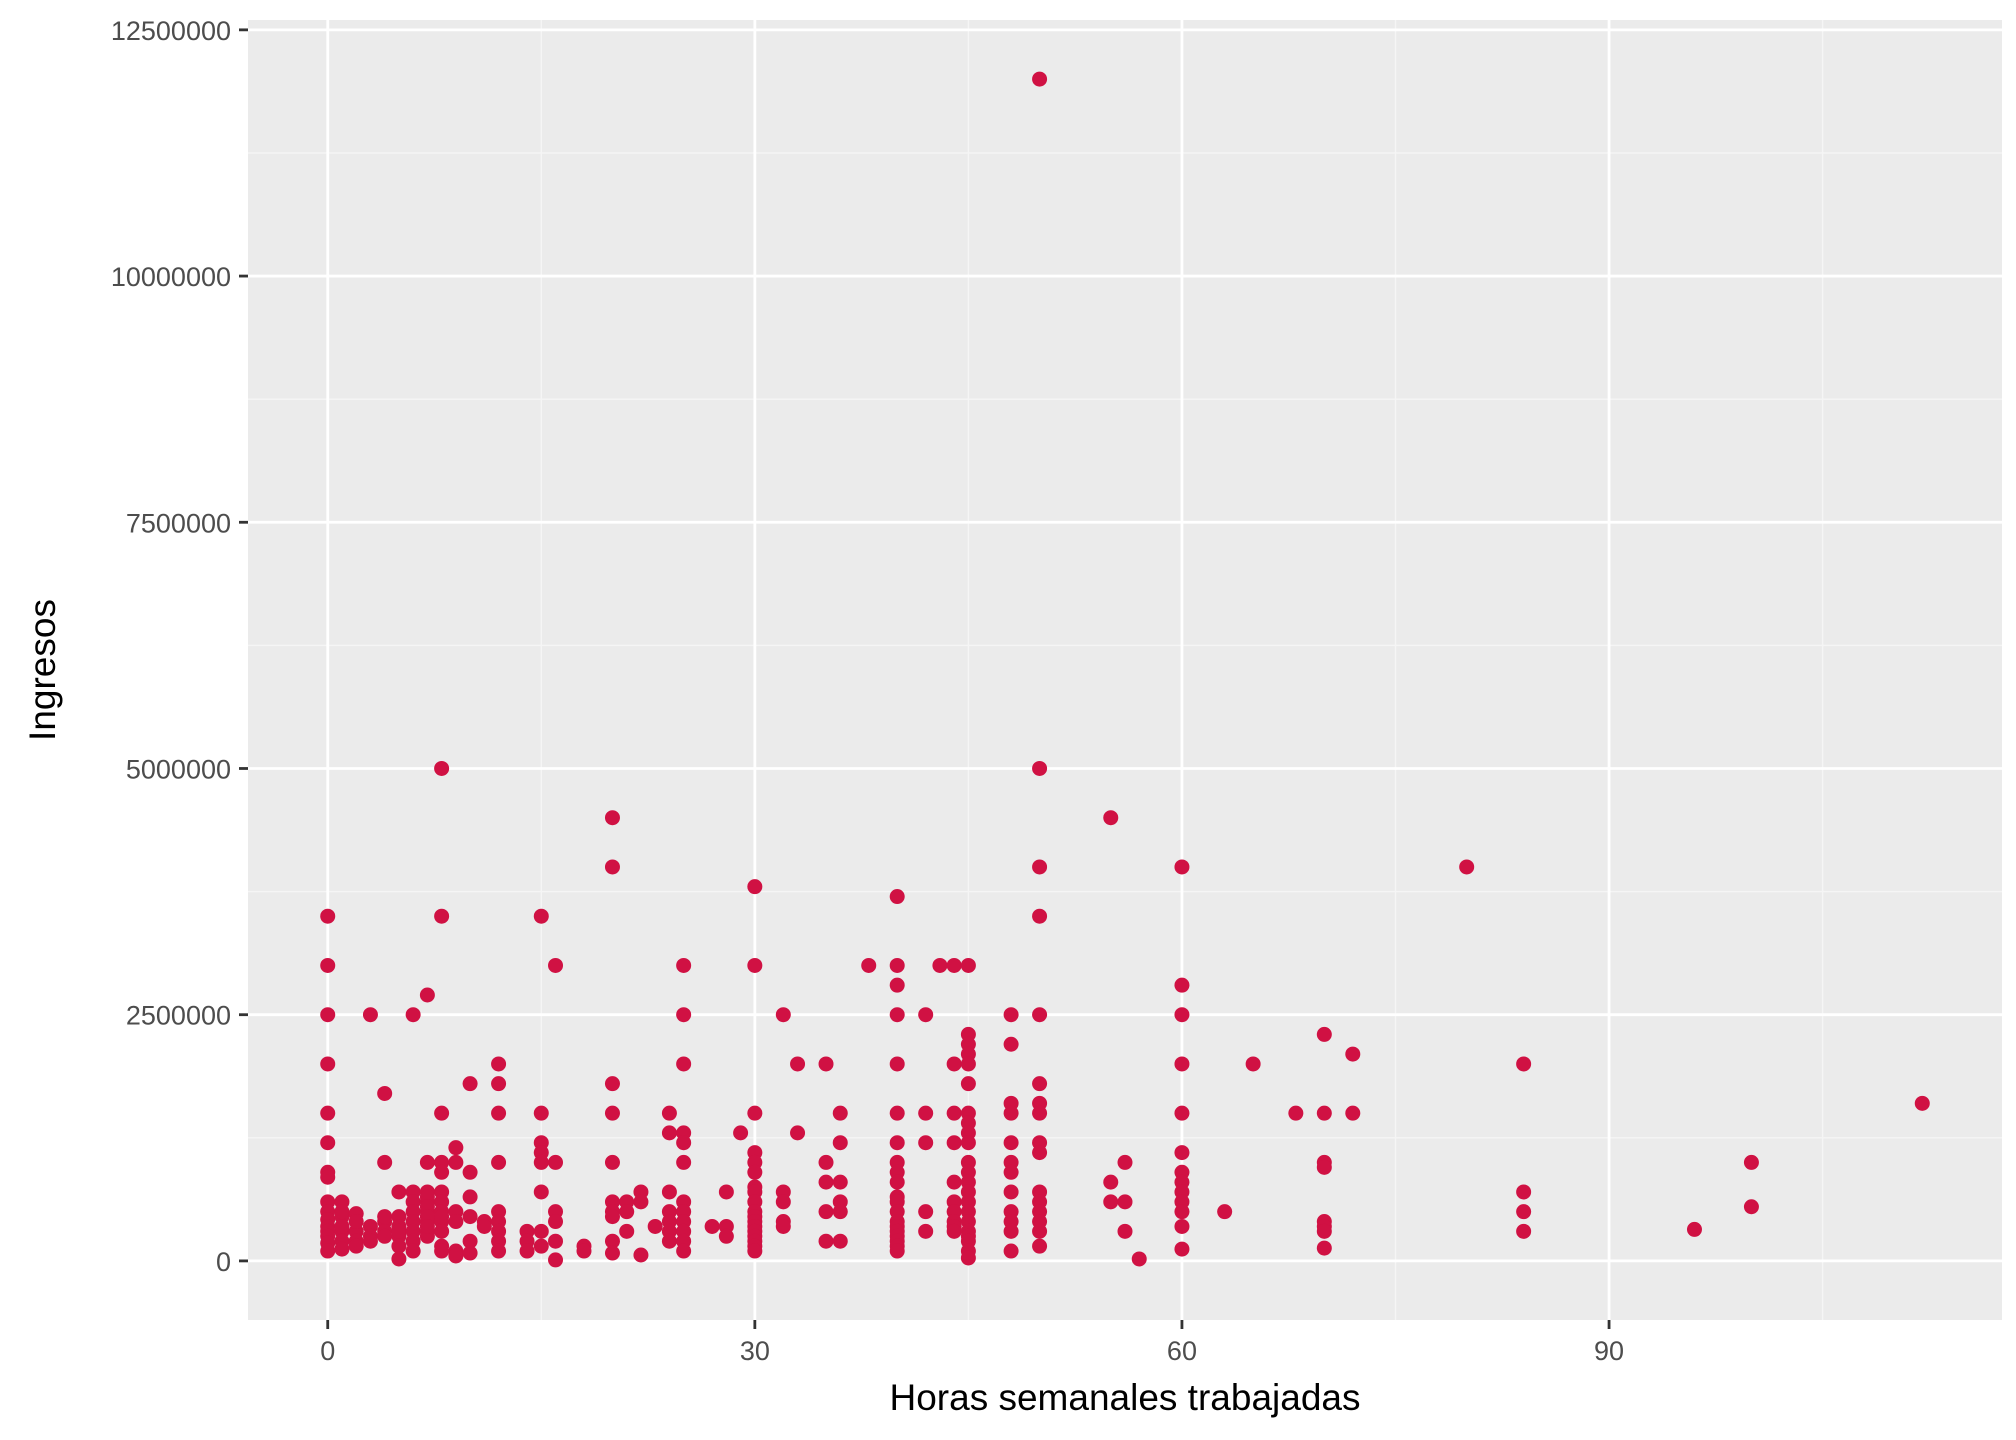 The height and width of the screenshot is (1440, 2016). What do you see at coordinates (1125, 1397) in the screenshot?
I see `x-axis-title: Horas semanales trabajadas` at bounding box center [1125, 1397].